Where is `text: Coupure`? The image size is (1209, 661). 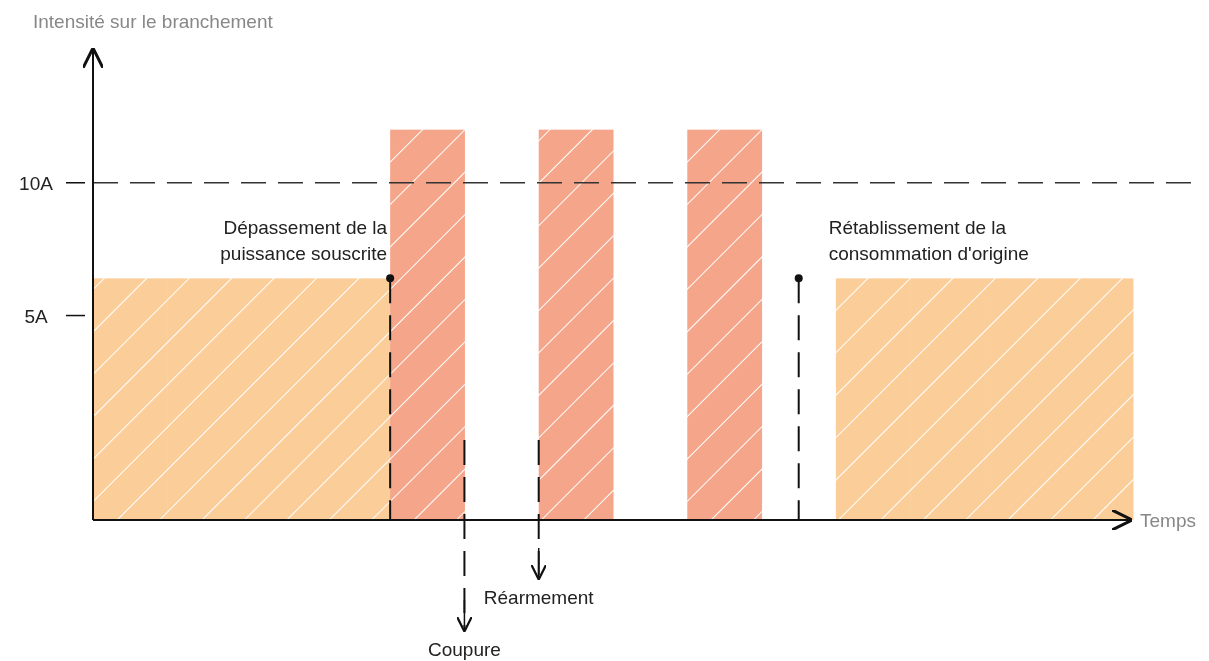 text: Coupure is located at coordinates (464, 649).